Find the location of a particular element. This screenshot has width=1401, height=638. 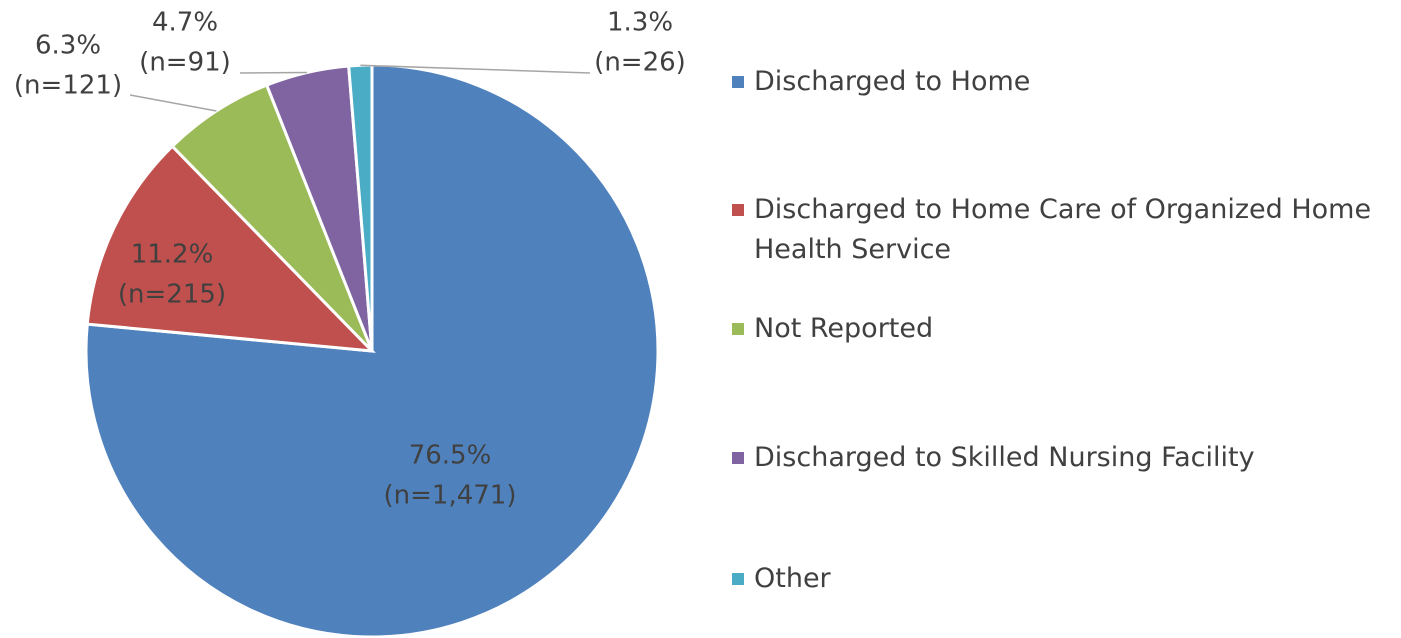

count-label: (n=121) is located at coordinates (68, 86).